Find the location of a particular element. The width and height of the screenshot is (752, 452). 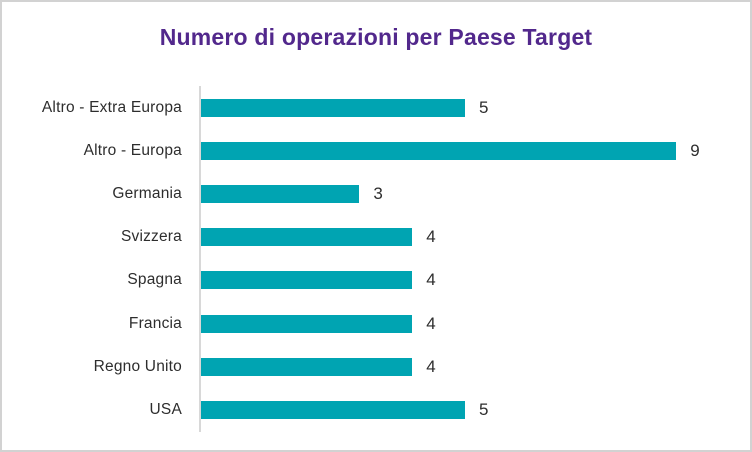

chart-row: Regno Unito 4 is located at coordinates (376, 366).